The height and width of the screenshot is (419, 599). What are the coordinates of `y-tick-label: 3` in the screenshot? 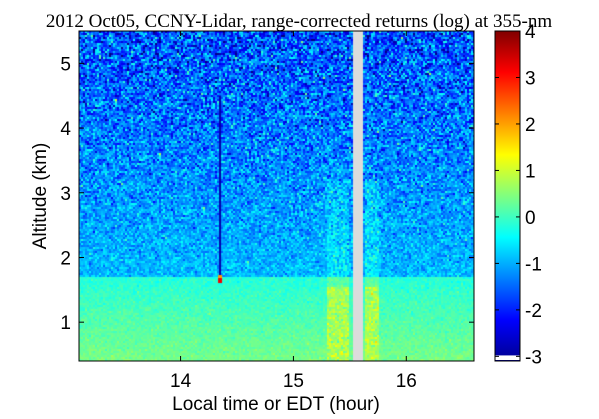 It's located at (65, 194).